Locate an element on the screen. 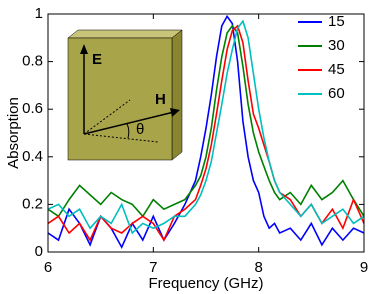  h-label: H is located at coordinates (160, 99).